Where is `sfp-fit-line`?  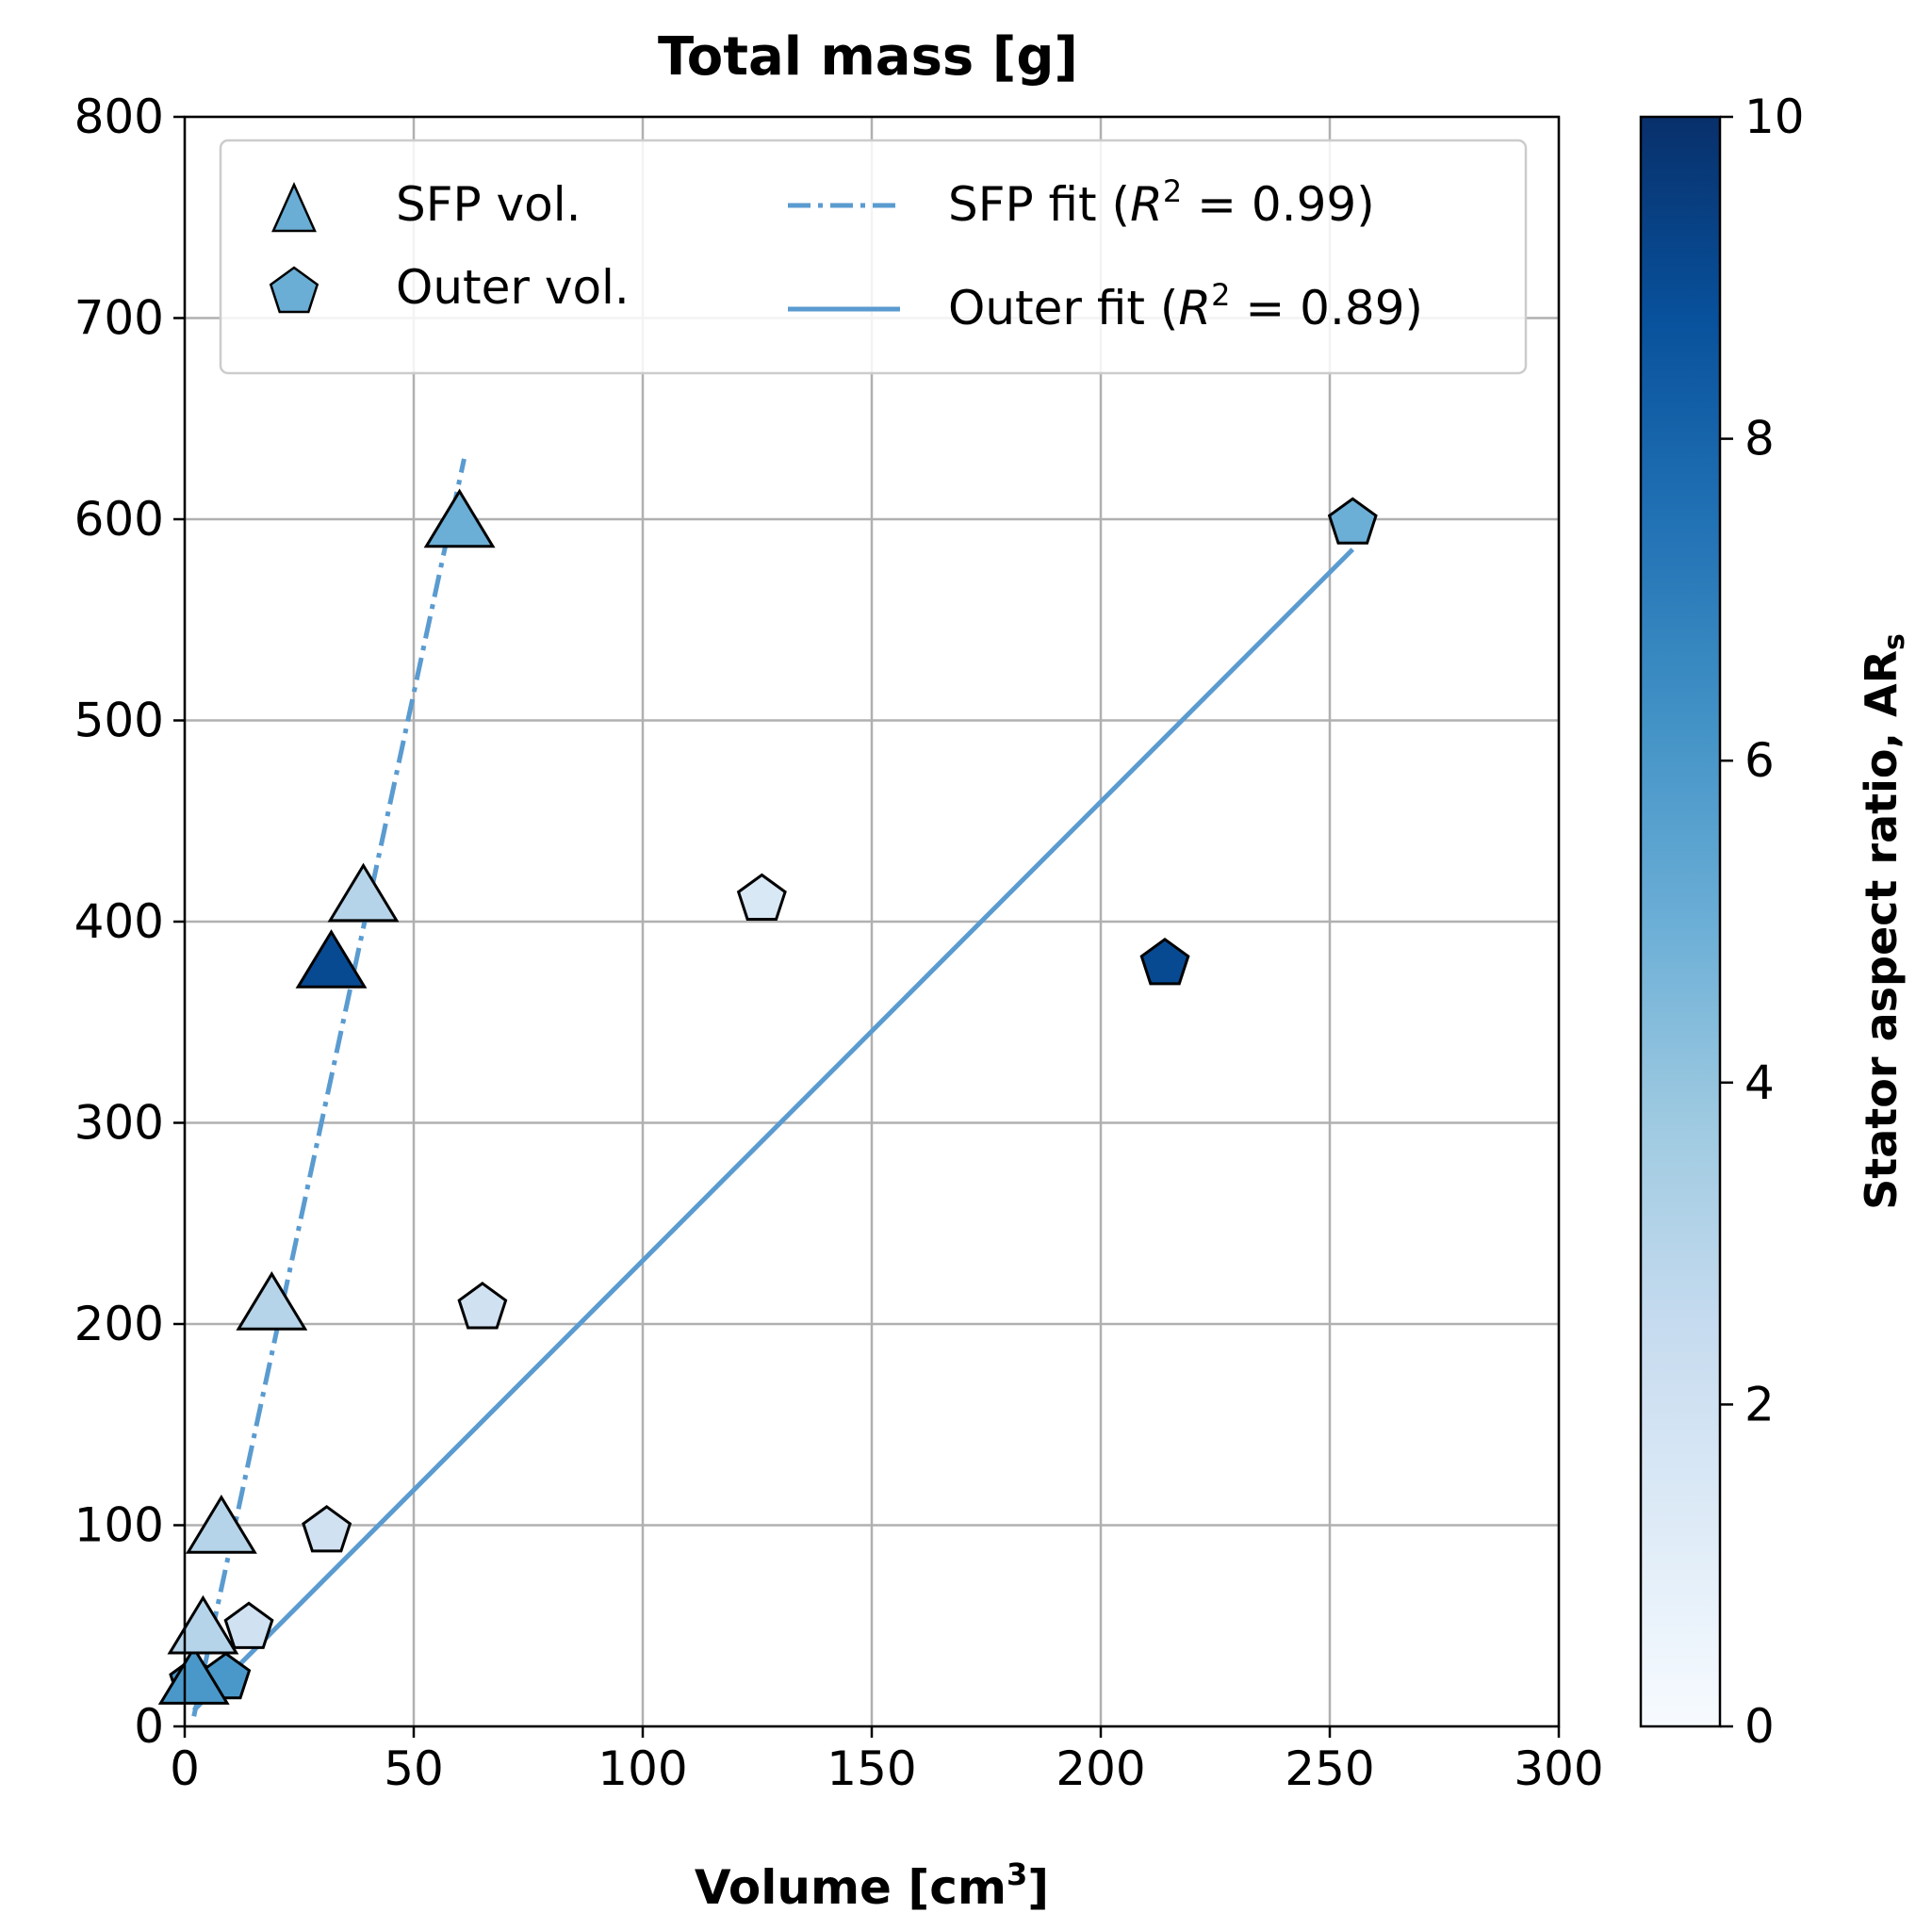
sfp-fit-line is located at coordinates (329, 1087).